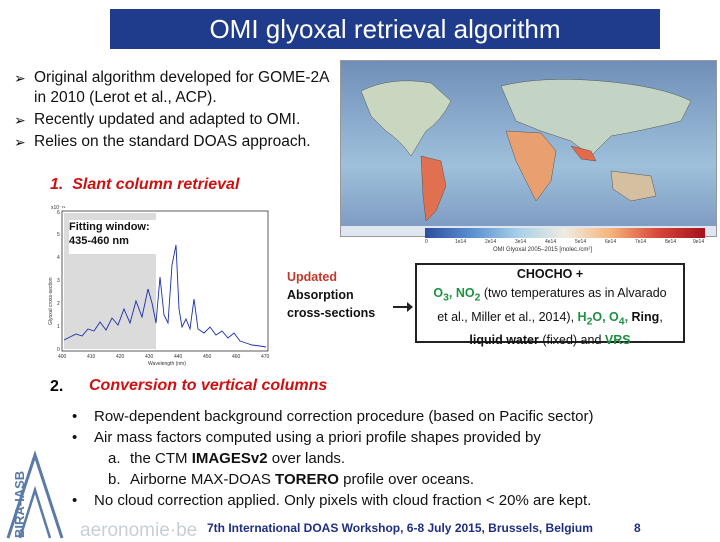  I want to click on y-tick: 5, so click(58, 235).